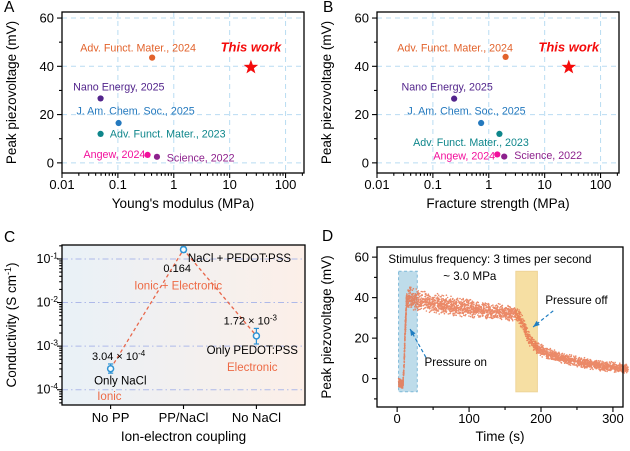 The image size is (630, 451). Describe the element at coordinates (9, 8) in the screenshot. I see `panel-label-a: A` at that location.